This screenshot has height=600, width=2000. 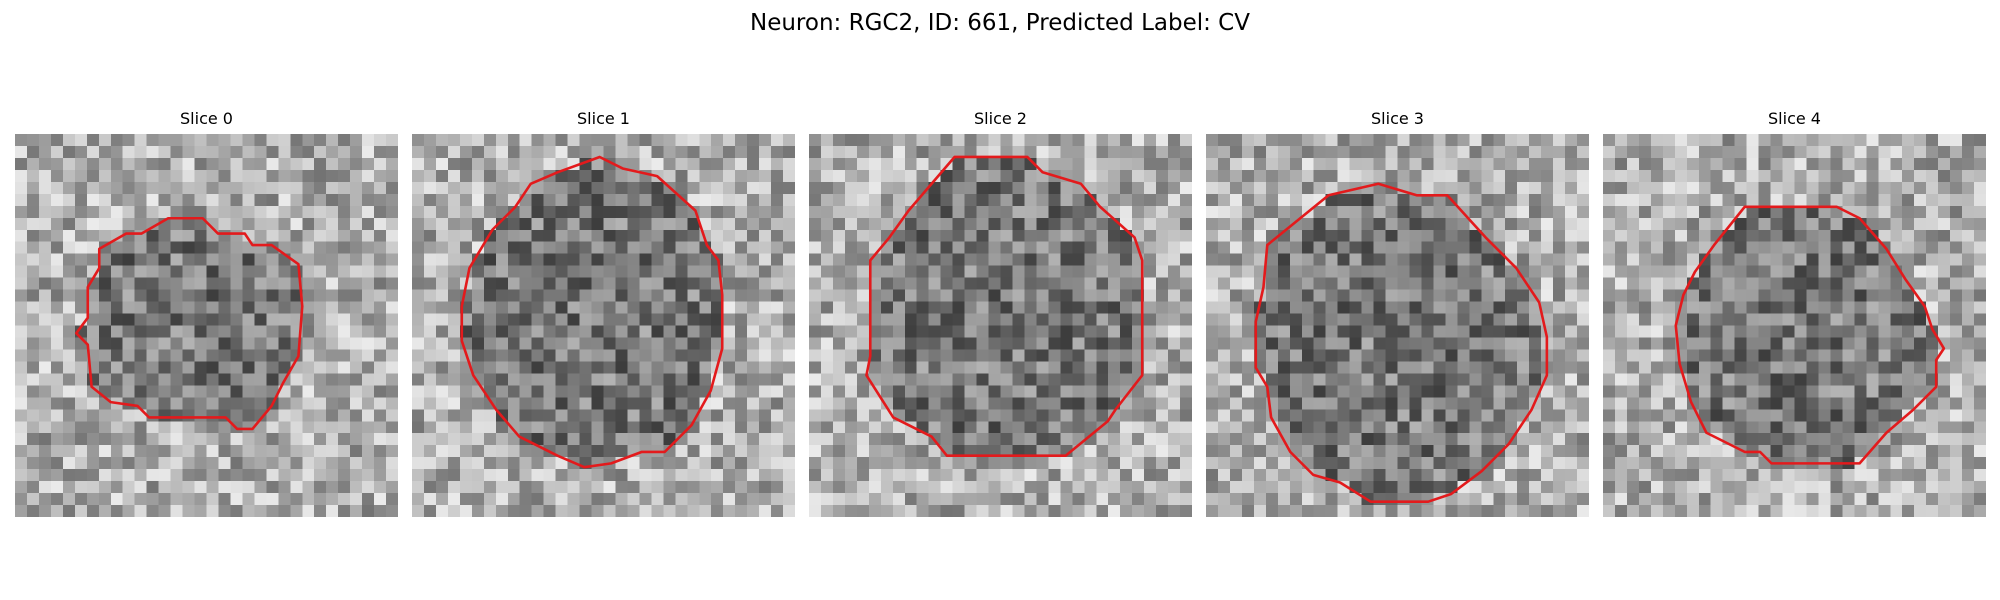 I want to click on slice-title: Slice 2, so click(x=1000, y=118).